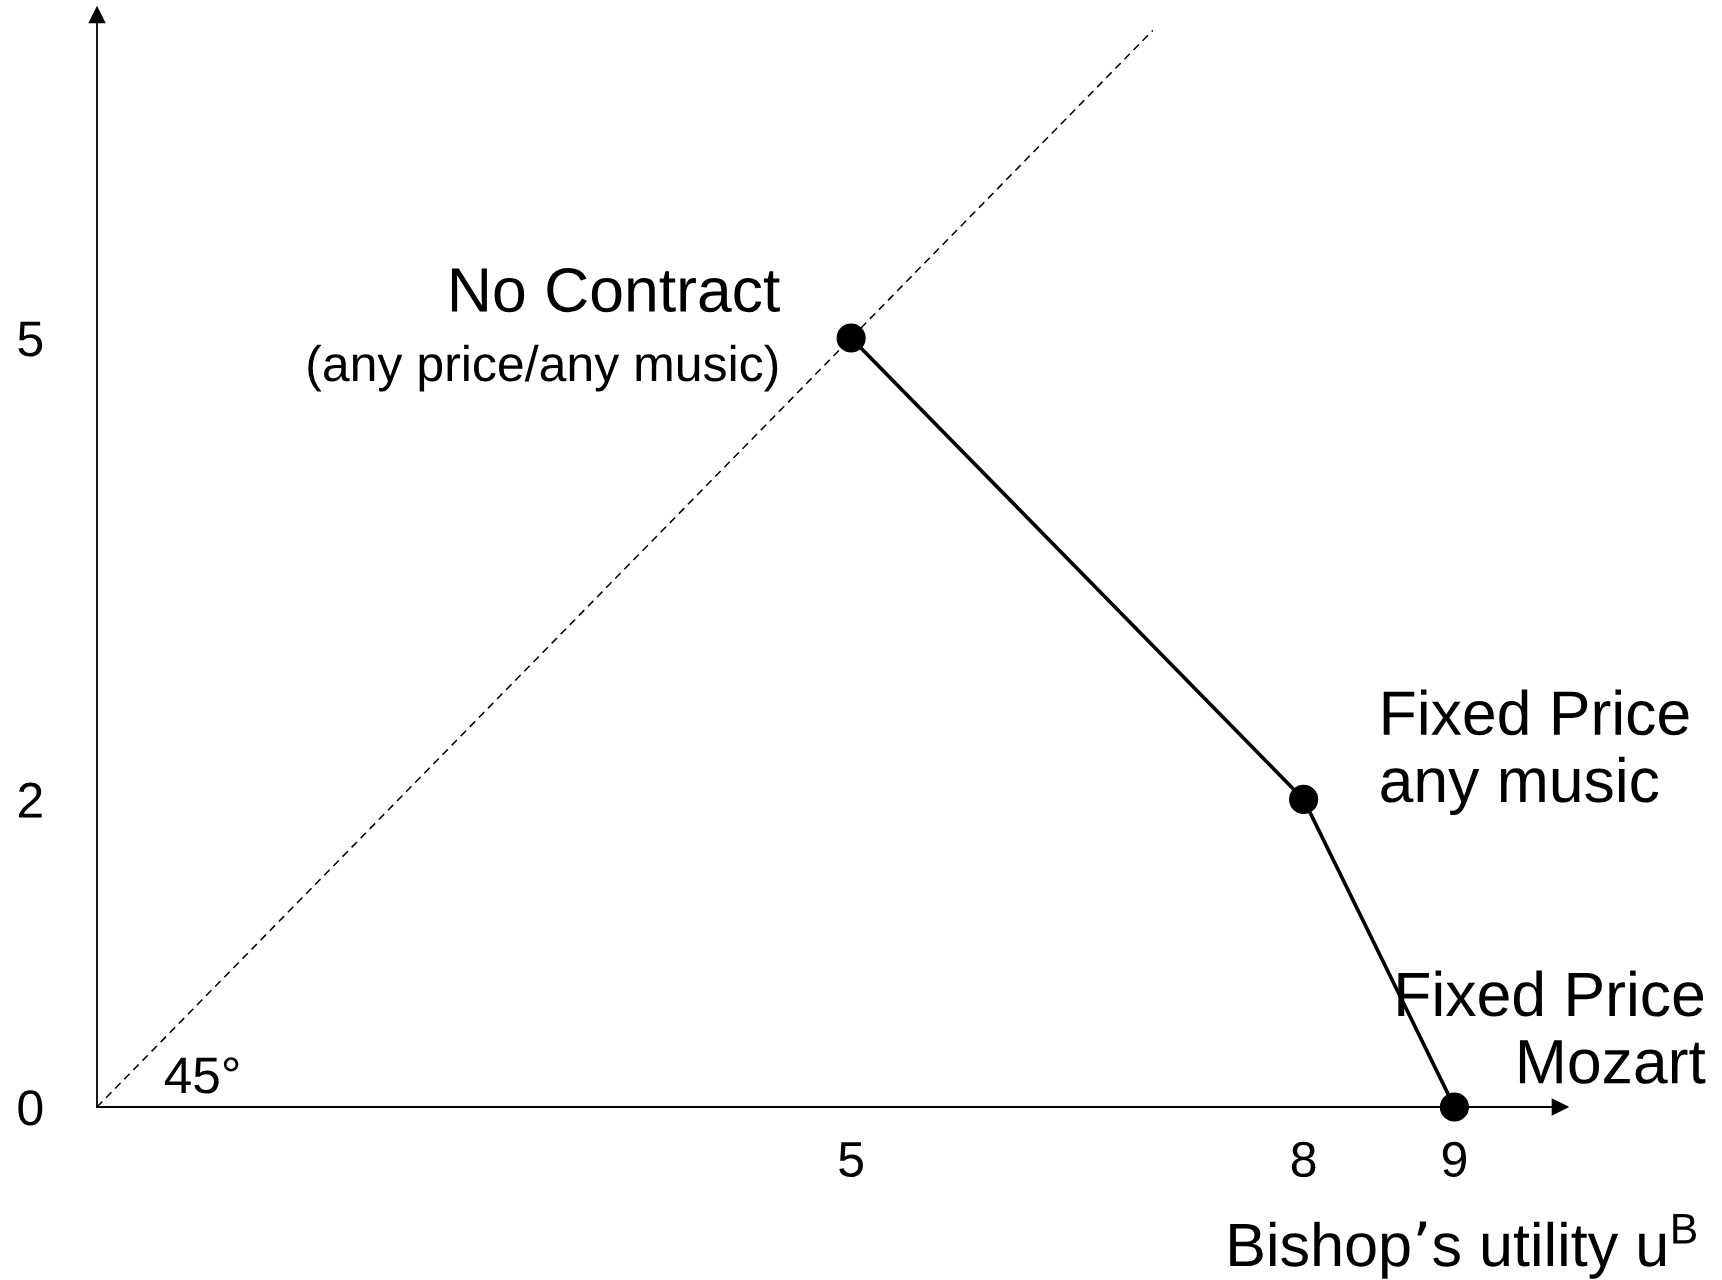 The width and height of the screenshot is (1722, 1280). I want to click on x-tick-label: 5, so click(851, 1160).